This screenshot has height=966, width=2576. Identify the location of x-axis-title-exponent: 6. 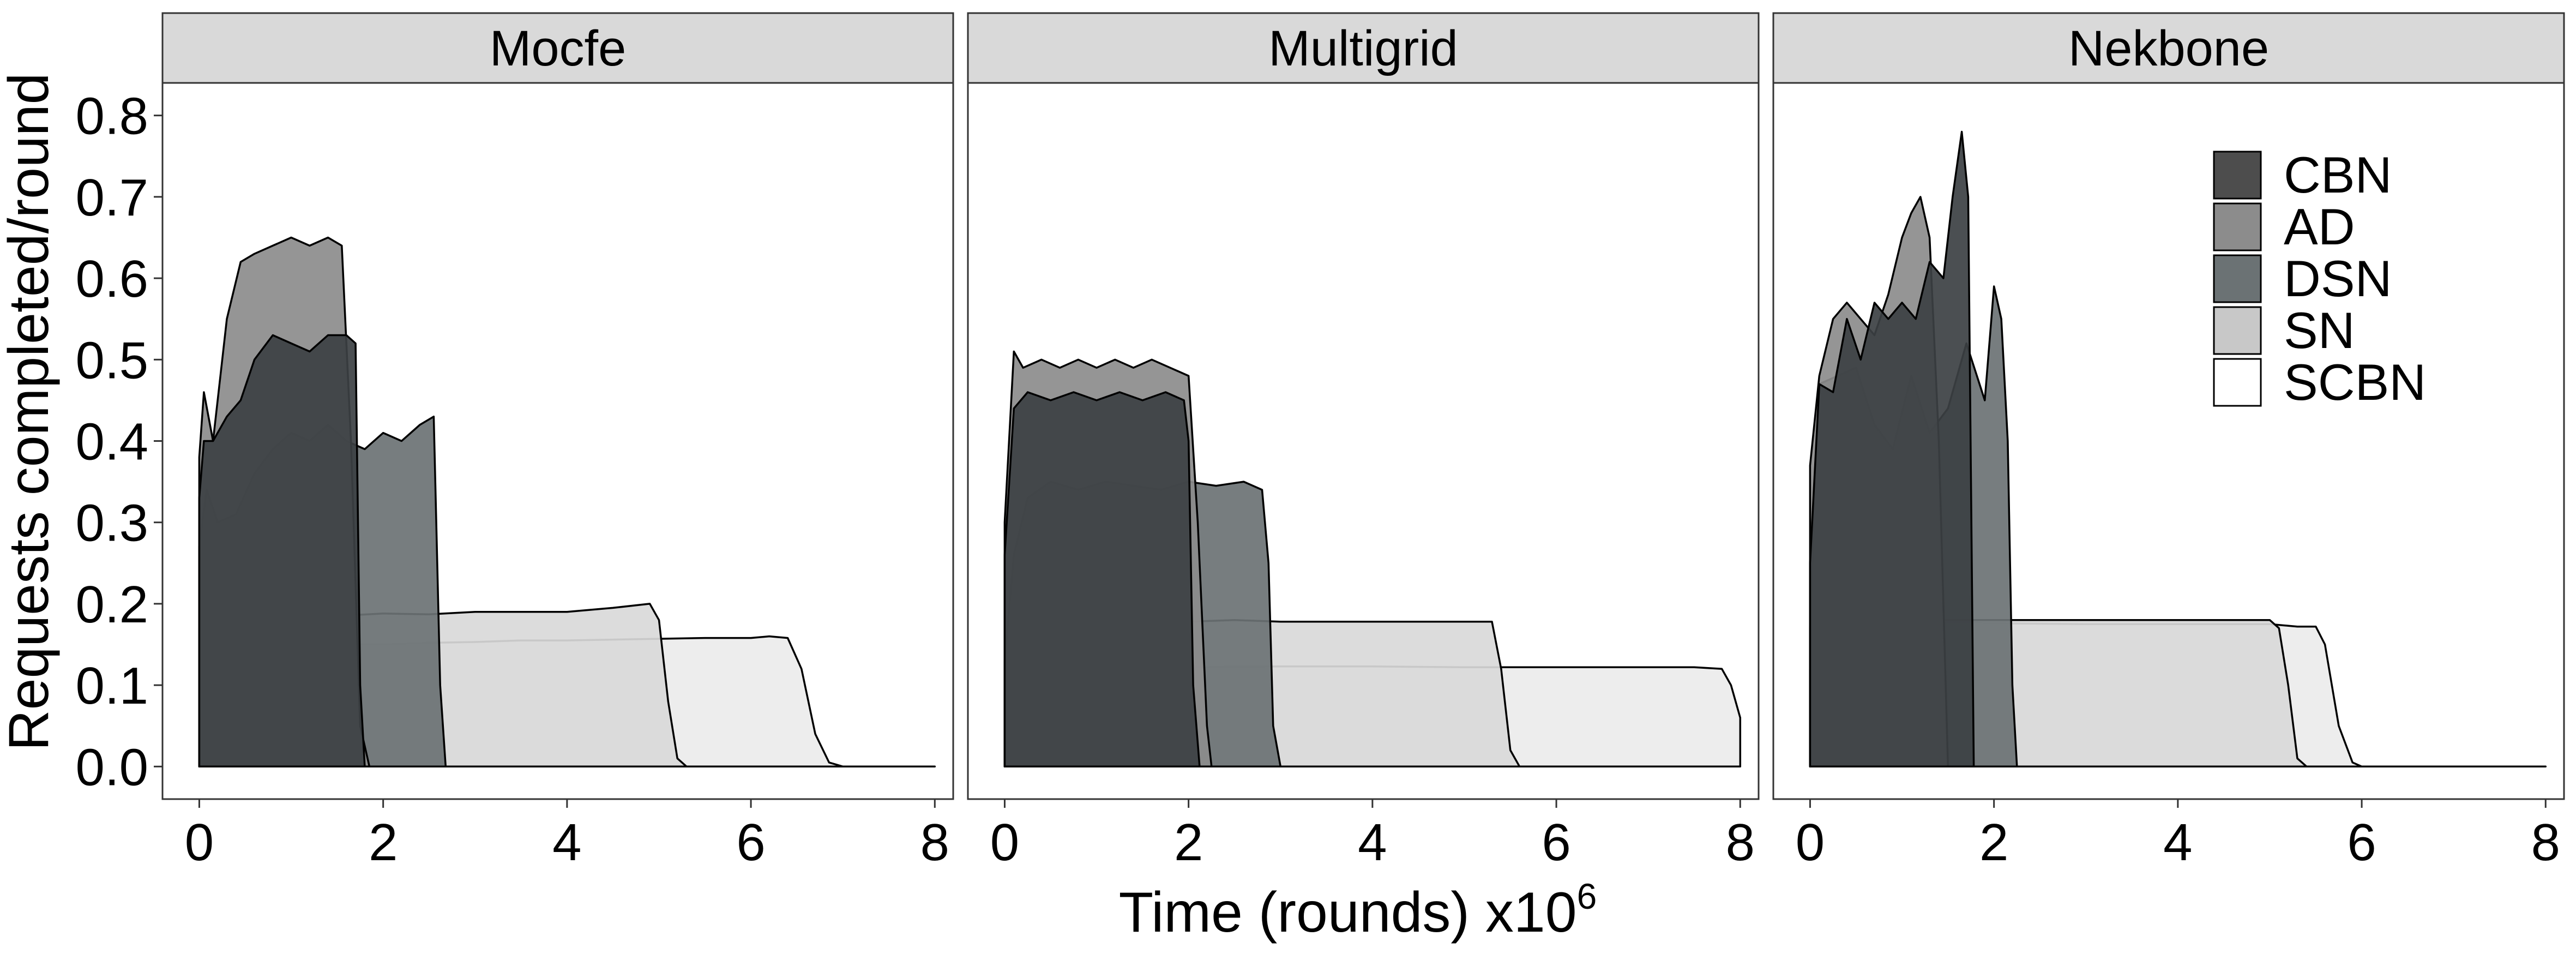
(1587, 896).